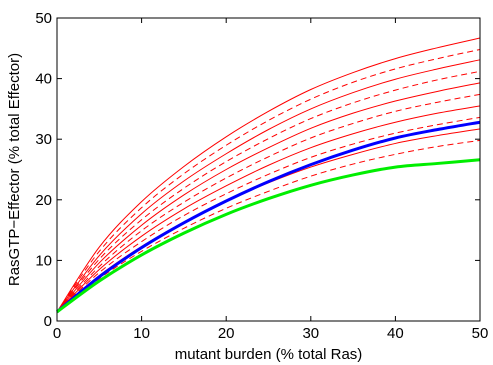 The height and width of the screenshot is (365, 493). I want to click on x-axis-label: mutant burden (% total Ras), so click(269, 354).